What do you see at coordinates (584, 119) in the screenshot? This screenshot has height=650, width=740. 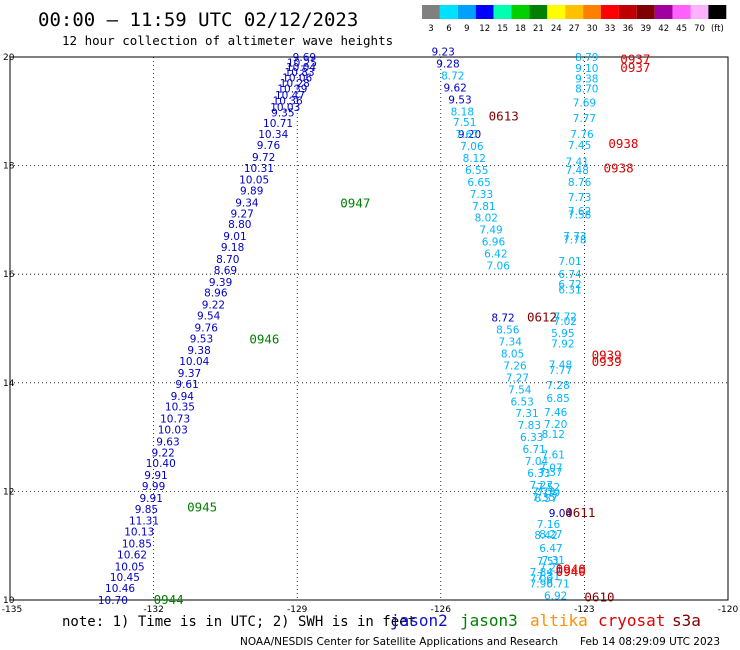 I see `wave-height-point: 7.77` at bounding box center [584, 119].